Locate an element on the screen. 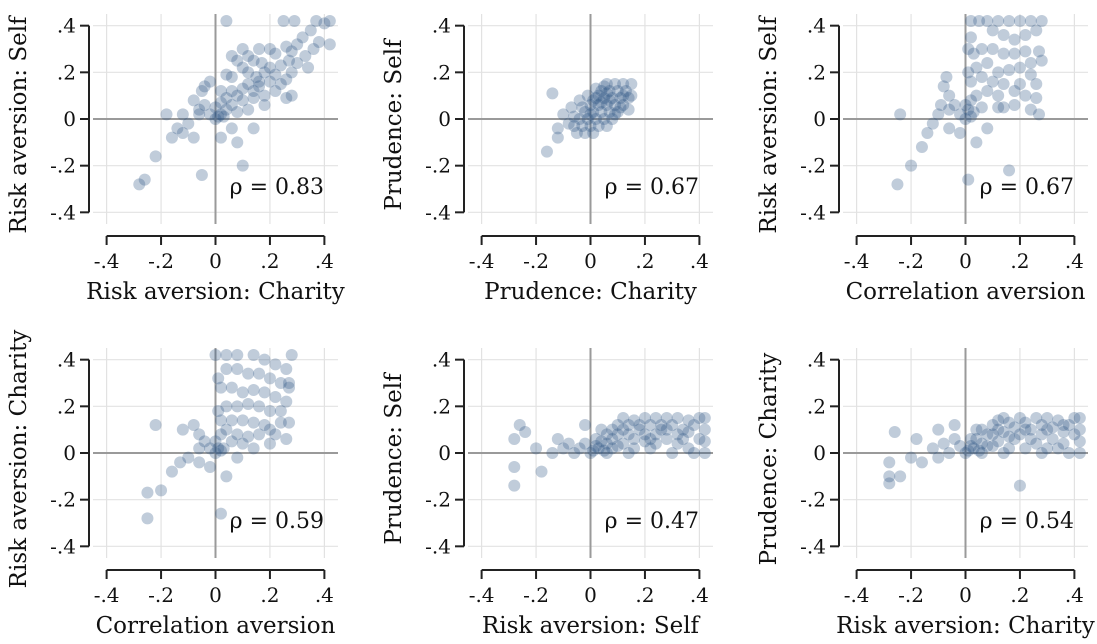  x-tick-label: .4 is located at coordinates (324, 595).